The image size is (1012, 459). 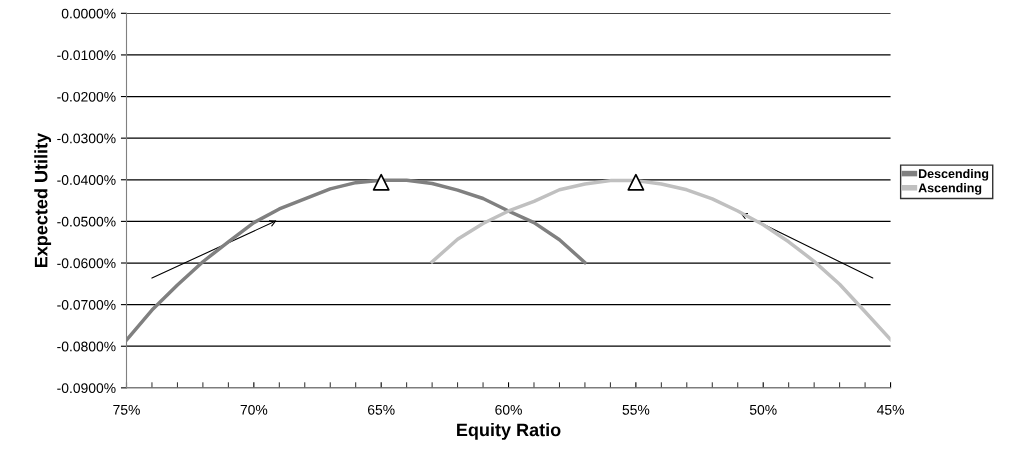 What do you see at coordinates (890, 409) in the screenshot?
I see `x-tick-label: 45%` at bounding box center [890, 409].